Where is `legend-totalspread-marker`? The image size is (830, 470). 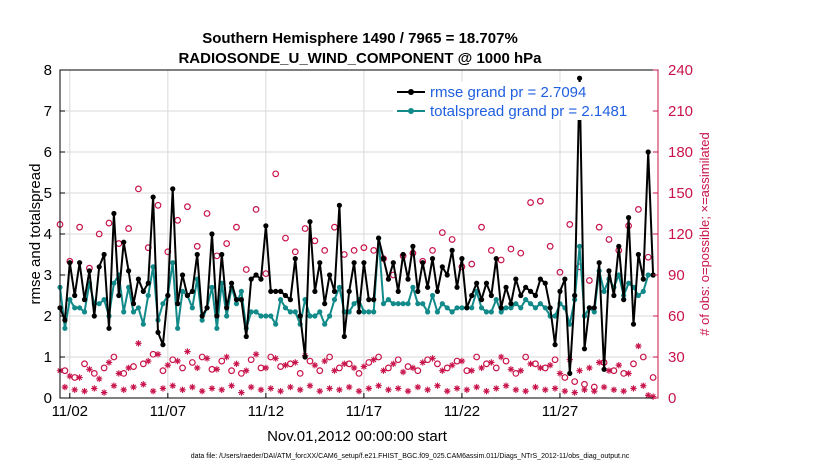 legend-totalspread-marker is located at coordinates (411, 111).